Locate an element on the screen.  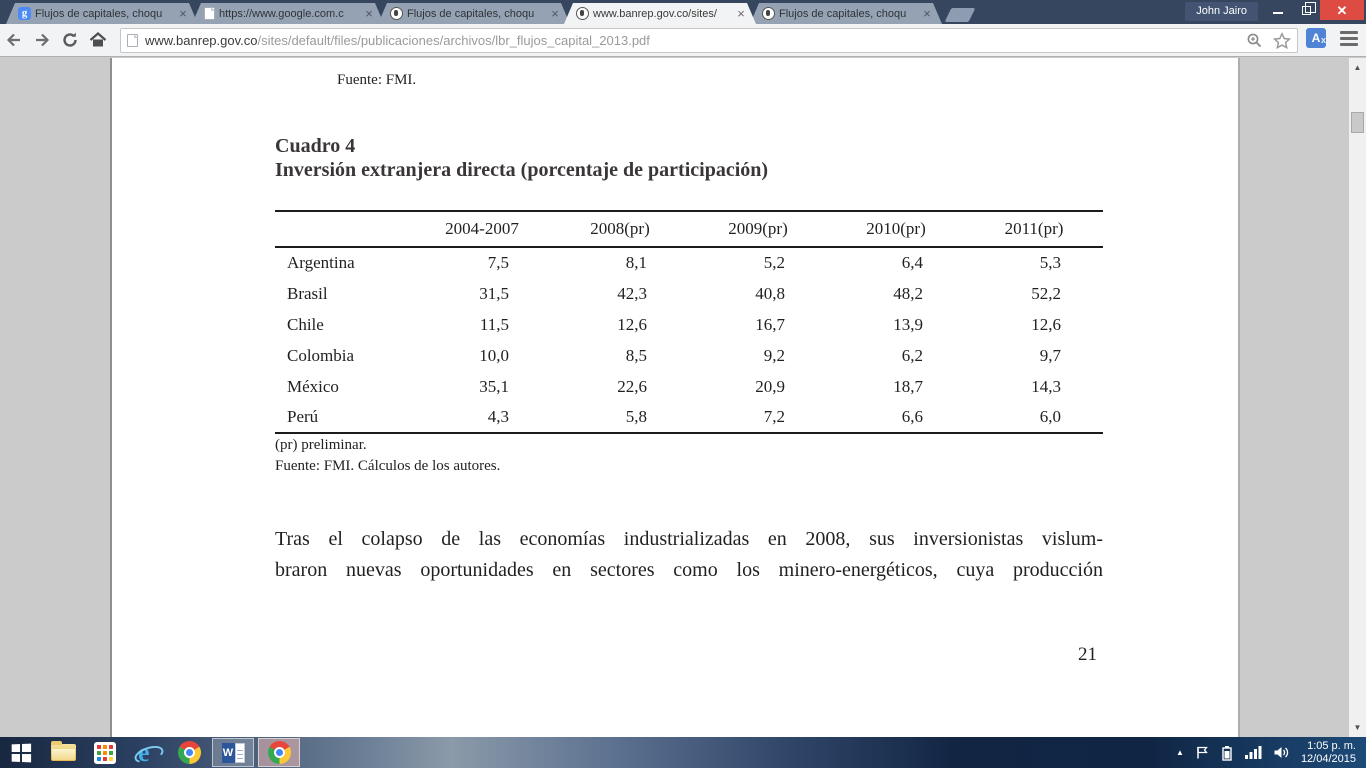
scroll-down-icon: ▼ is located at coordinates (1357, 727).